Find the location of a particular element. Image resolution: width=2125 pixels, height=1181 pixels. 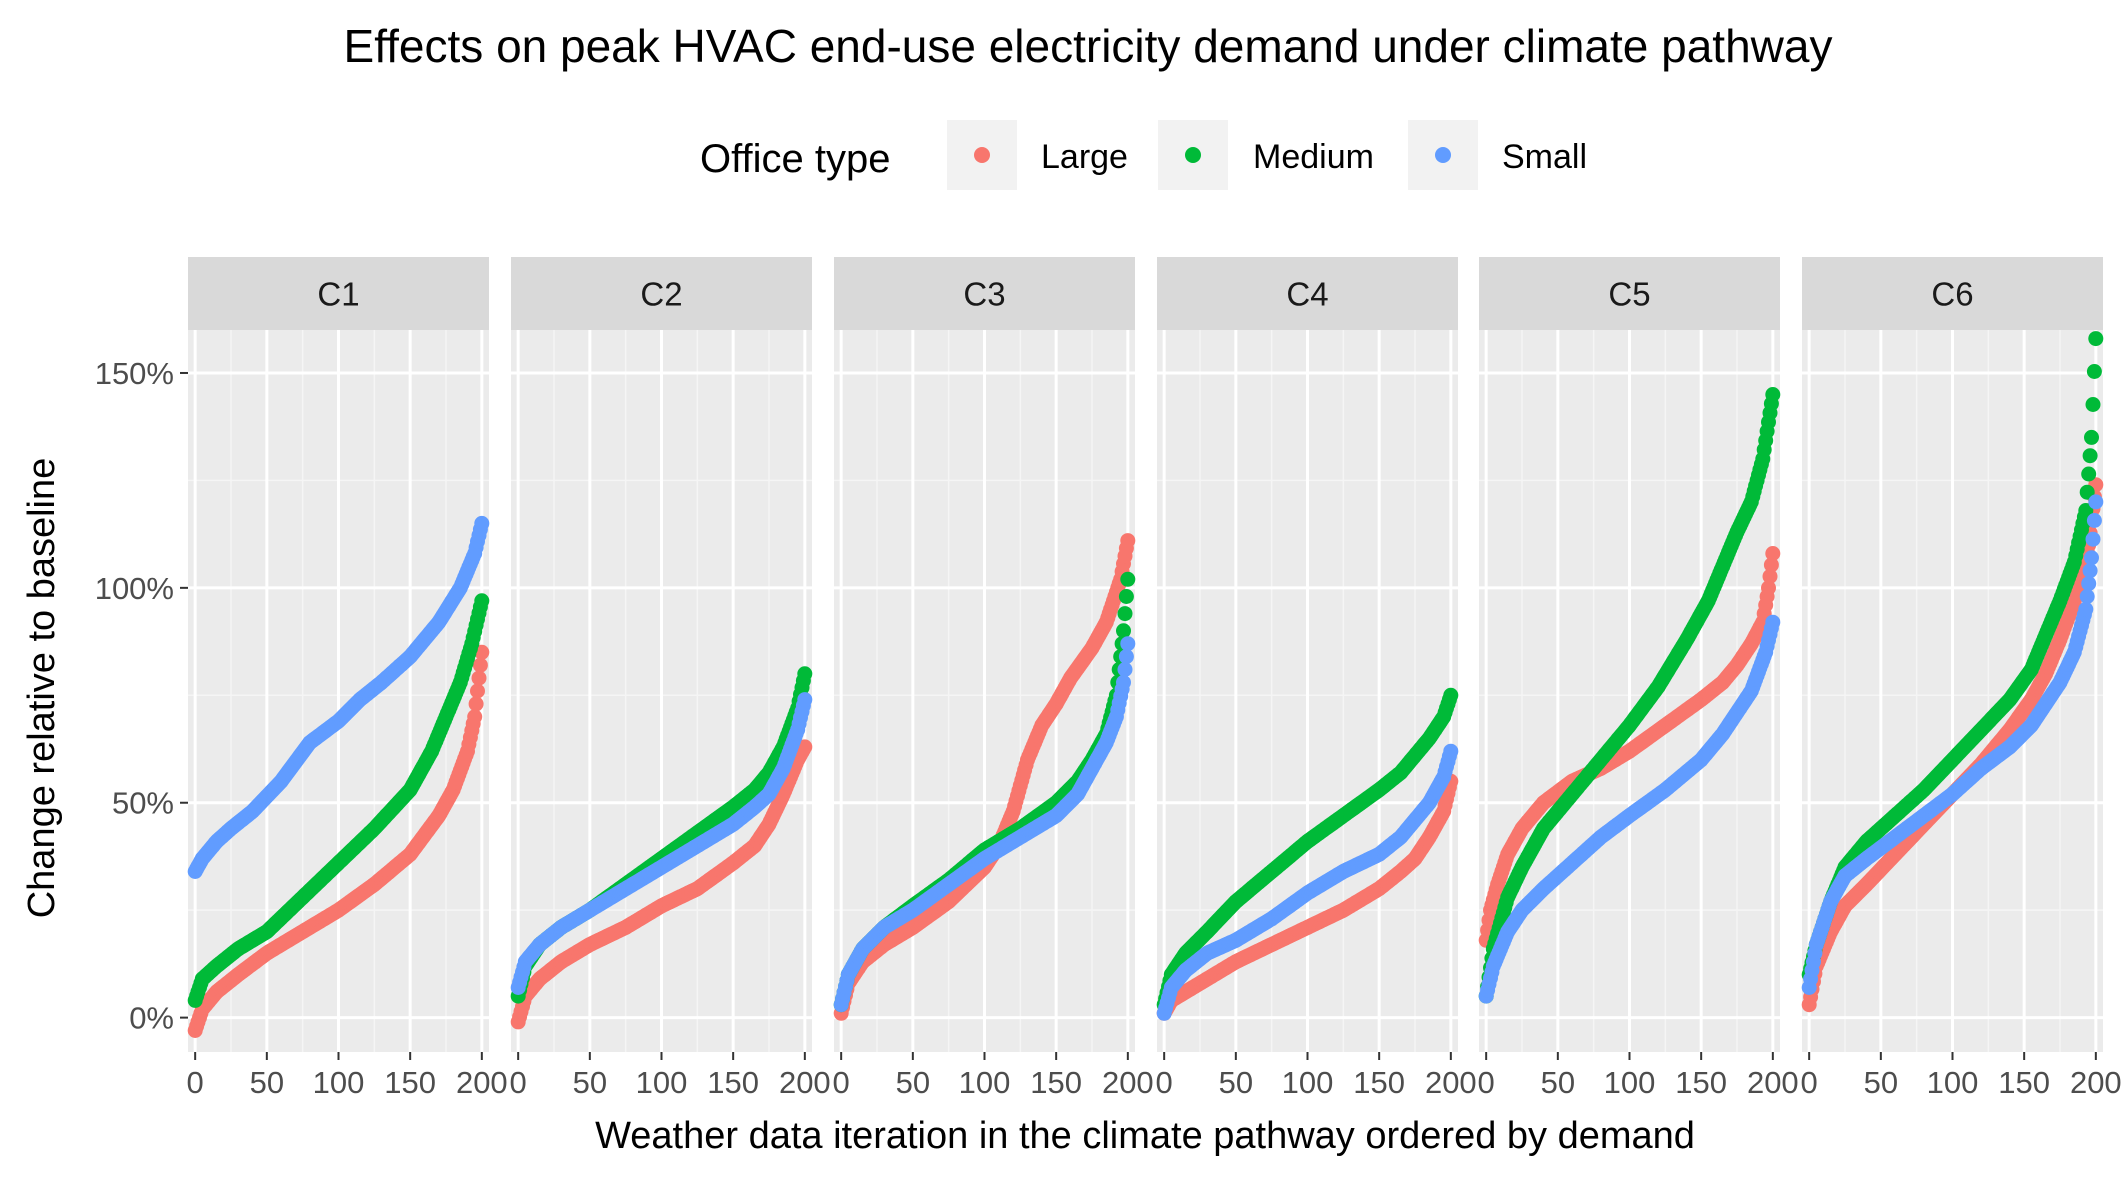

series-c1-large is located at coordinates (338, 841).